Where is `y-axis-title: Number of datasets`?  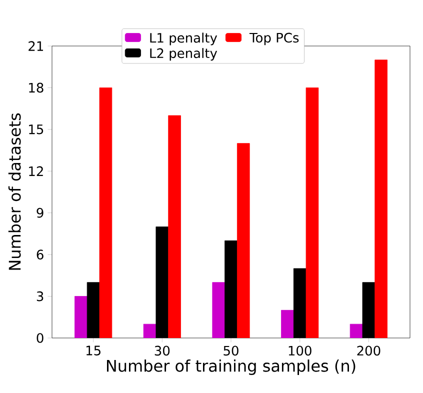
y-axis-title: Number of datasets is located at coordinates (14, 191).